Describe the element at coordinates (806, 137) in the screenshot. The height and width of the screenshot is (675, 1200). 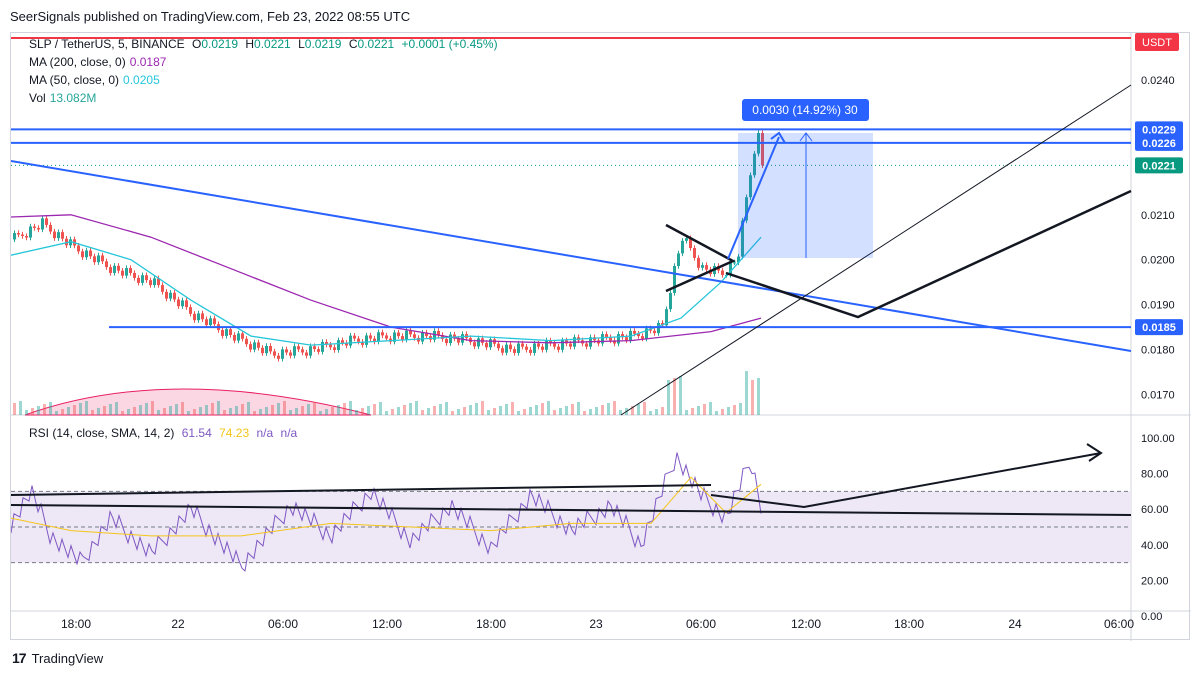
I see `measure-arrow-icon` at that location.